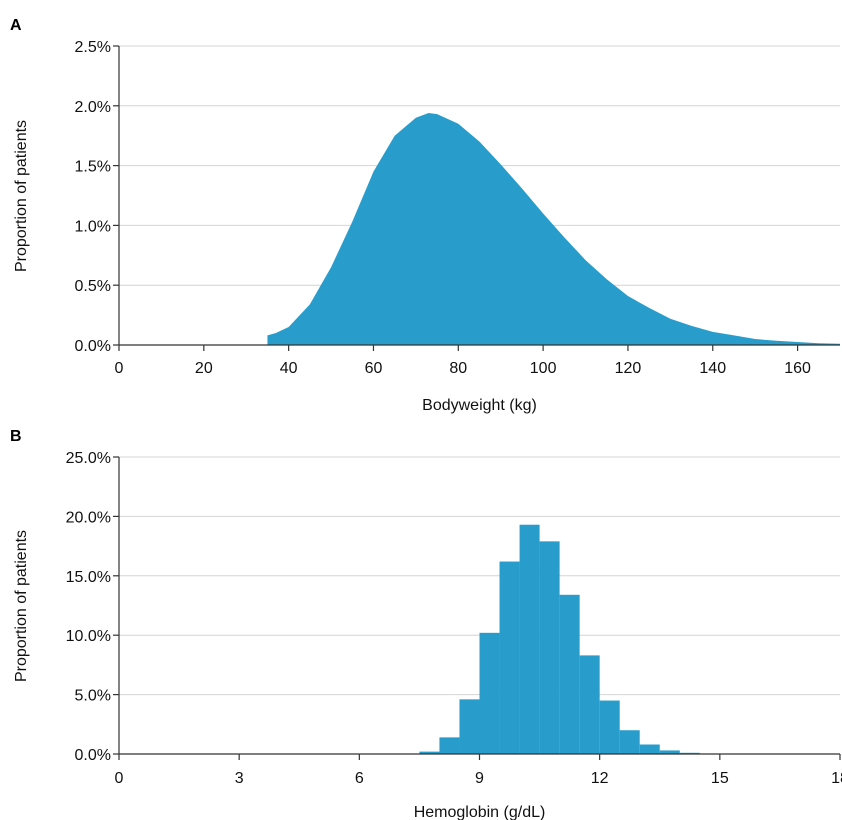  Describe the element at coordinates (88, 636) in the screenshot. I see `y-tick-label: 10.0%` at that location.